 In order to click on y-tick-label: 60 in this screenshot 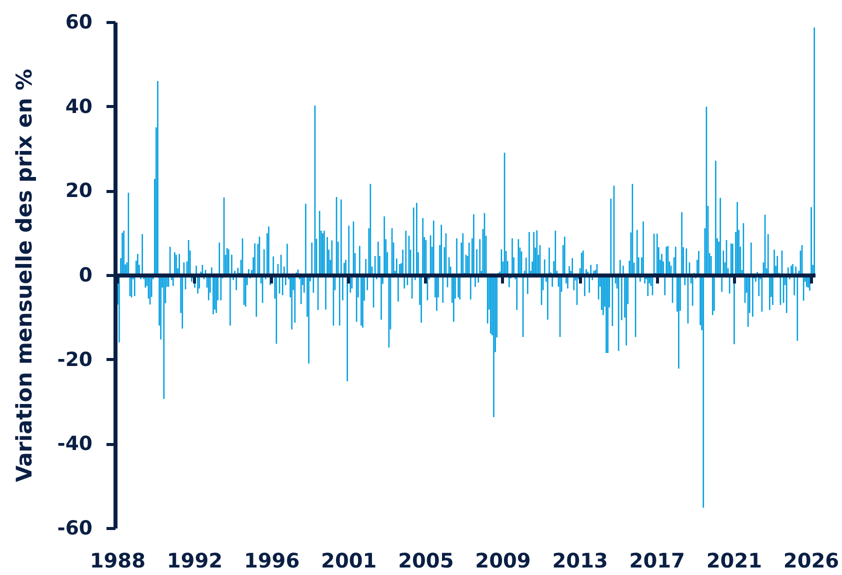, I will do `click(78, 22)`.